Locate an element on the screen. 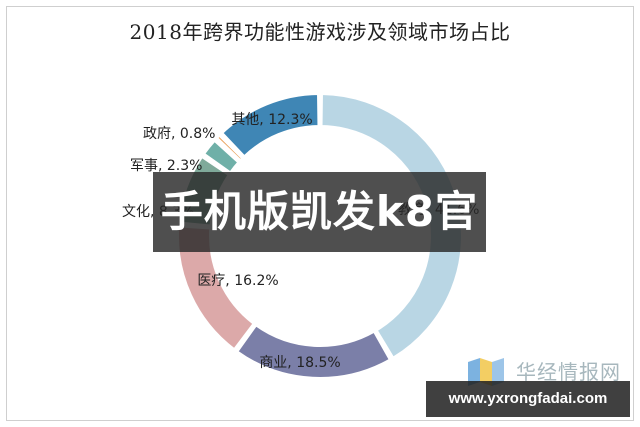 The width and height of the screenshot is (640, 427). slice-label-1: 商业, 18.5% is located at coordinates (299, 363).